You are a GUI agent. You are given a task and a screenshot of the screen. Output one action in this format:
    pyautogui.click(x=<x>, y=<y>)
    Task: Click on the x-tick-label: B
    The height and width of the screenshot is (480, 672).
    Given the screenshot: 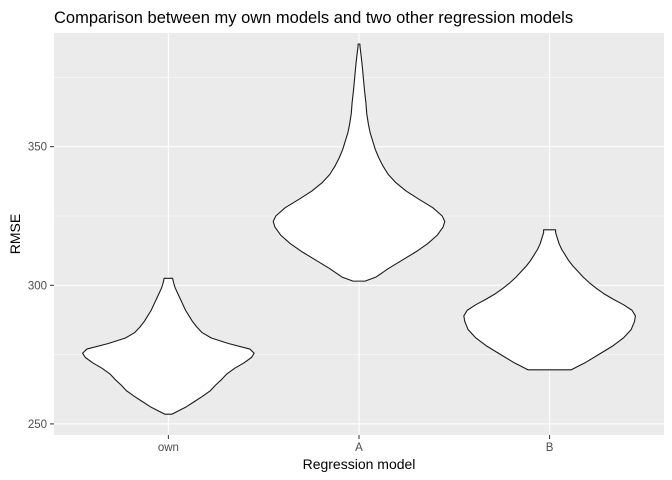 What is the action you would take?
    pyautogui.click(x=550, y=448)
    